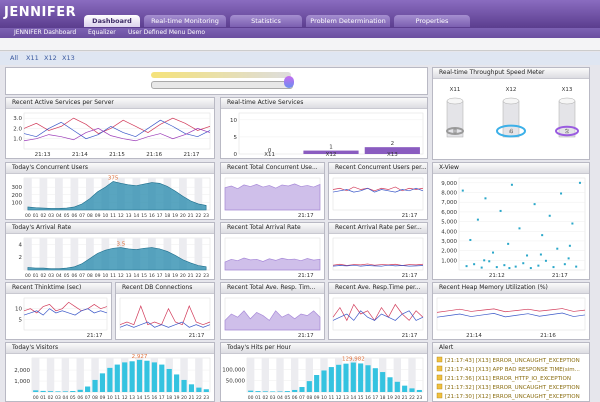  I want to click on panel-title: Recent Total Arrival Rate, so click(272, 228).